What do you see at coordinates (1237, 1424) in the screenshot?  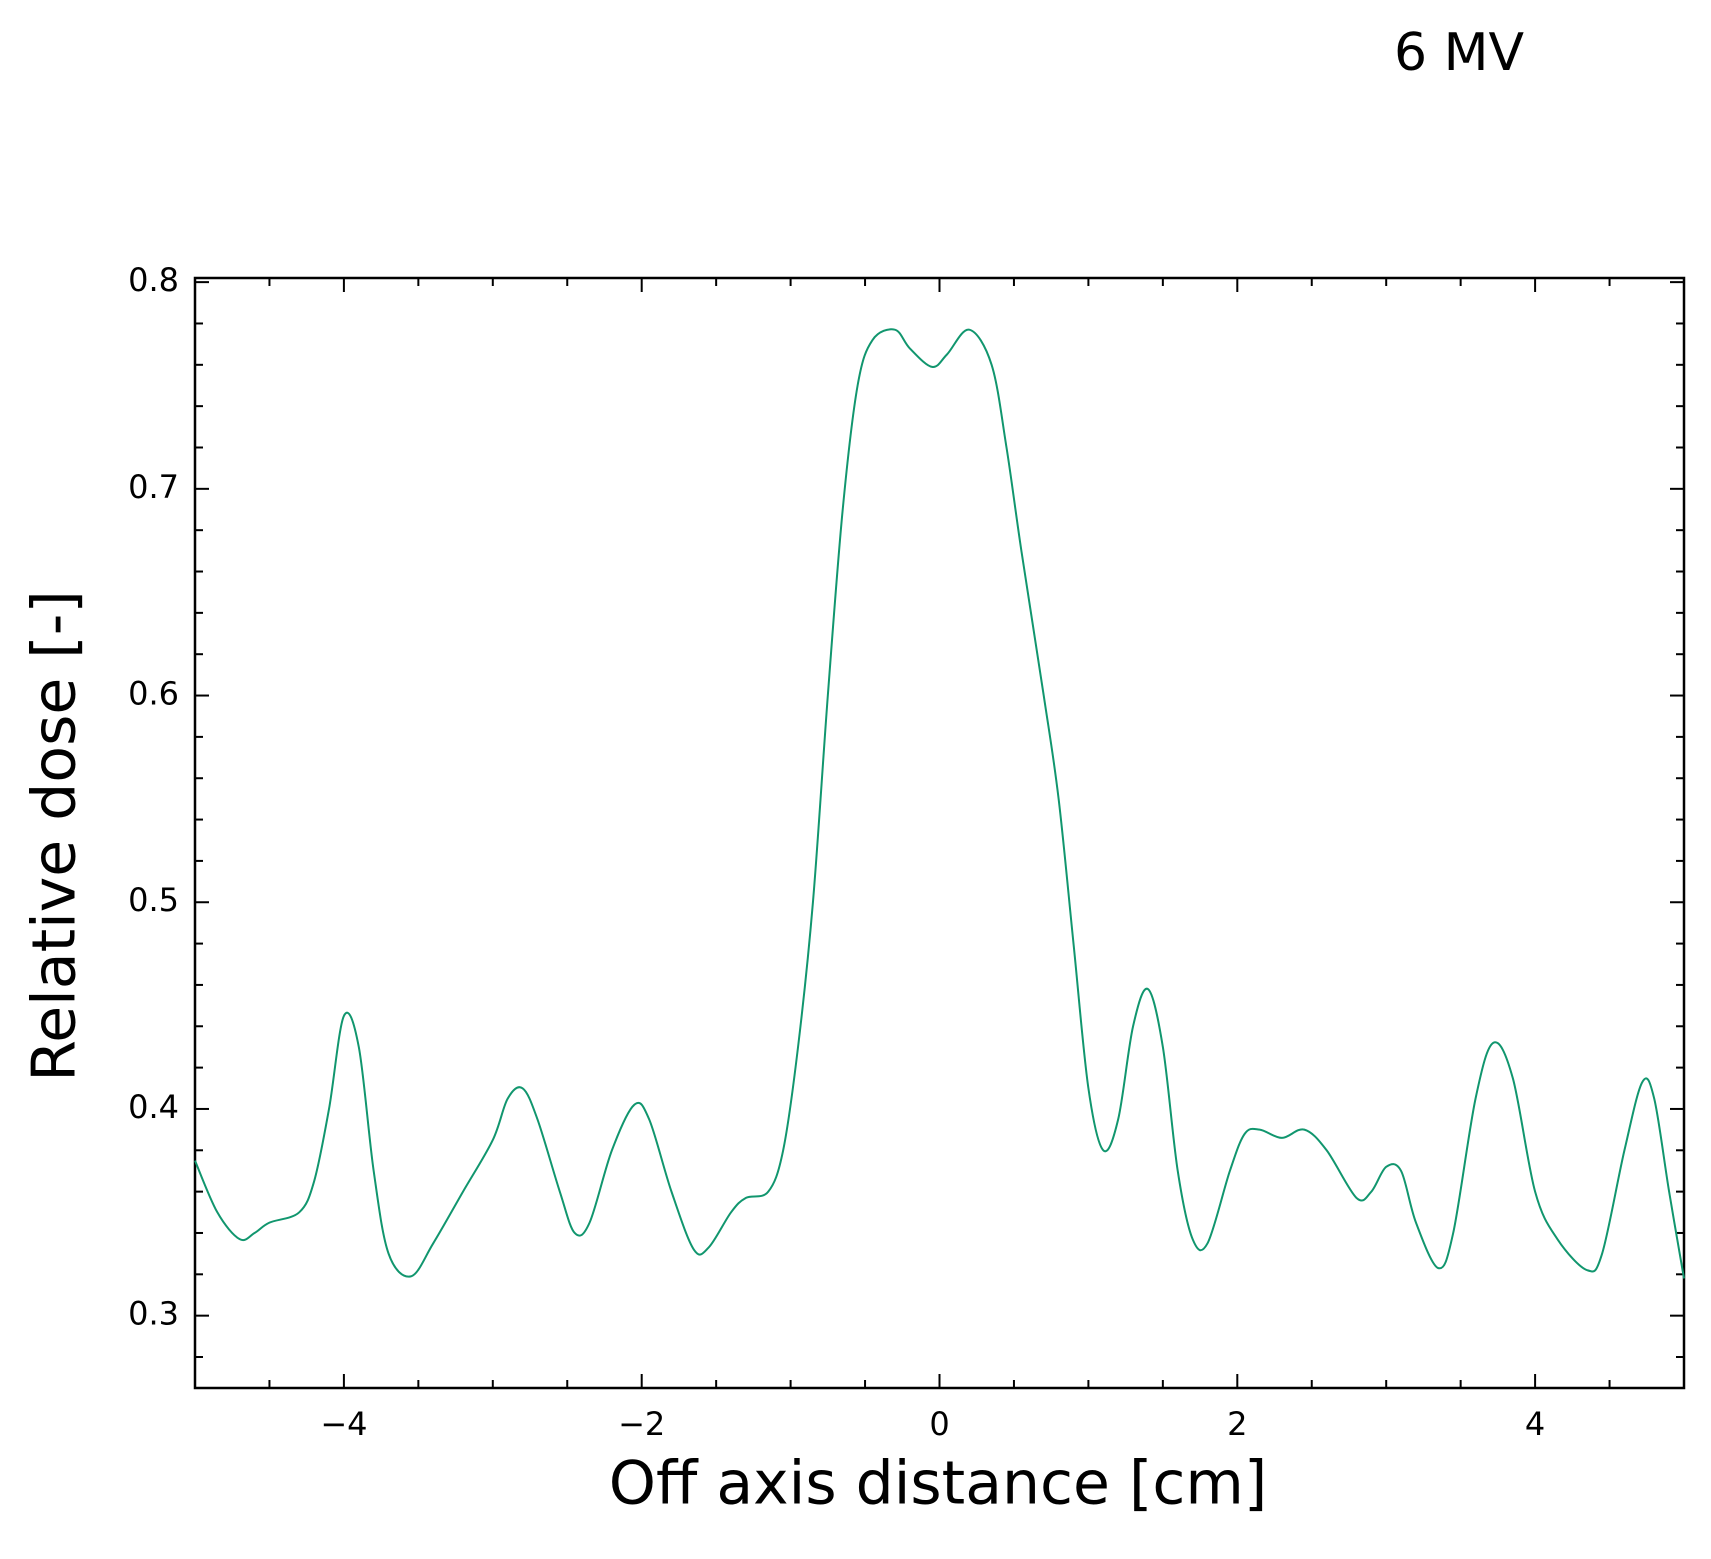 I see `x-tick-label: 2` at bounding box center [1237, 1424].